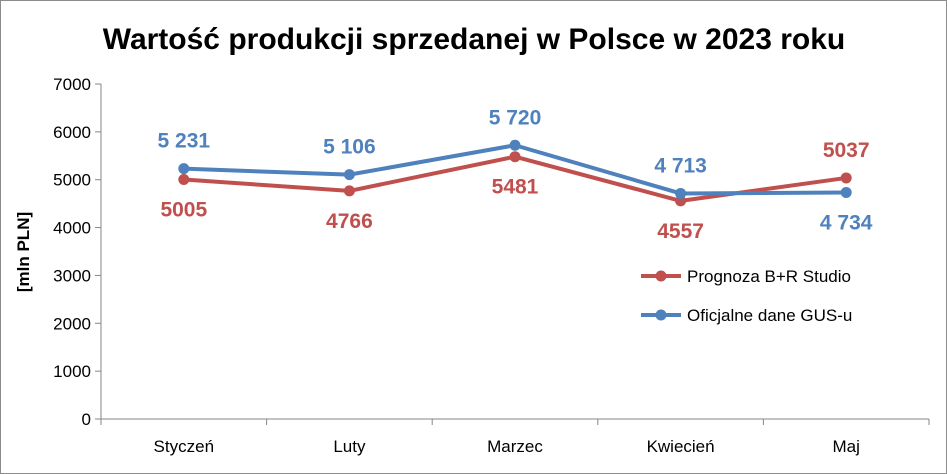 The width and height of the screenshot is (947, 474). Describe the element at coordinates (183, 209) in the screenshot. I see `data-label: 5005` at that location.